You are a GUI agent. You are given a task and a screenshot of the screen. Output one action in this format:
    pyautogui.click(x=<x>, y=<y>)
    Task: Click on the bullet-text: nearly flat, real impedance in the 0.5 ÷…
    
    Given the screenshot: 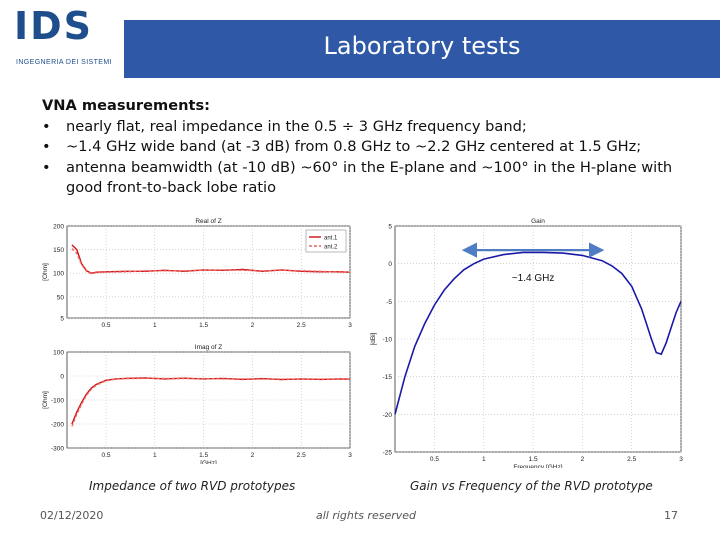 What is the action you would take?
    pyautogui.click(x=296, y=126)
    